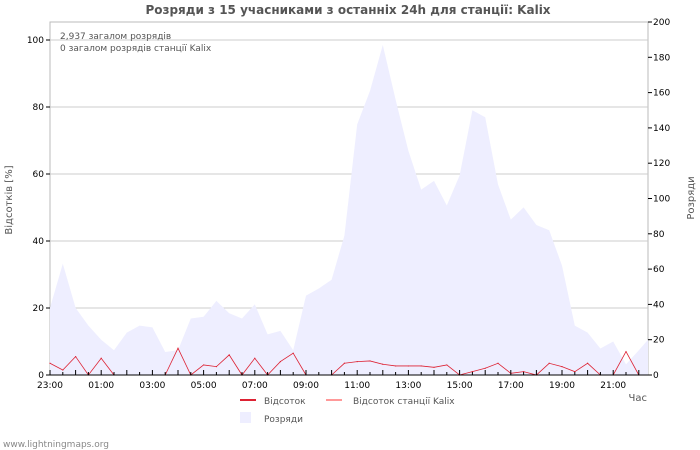  What do you see at coordinates (39, 242) in the screenshot?
I see `y-left-tick-label: 40` at bounding box center [39, 242].